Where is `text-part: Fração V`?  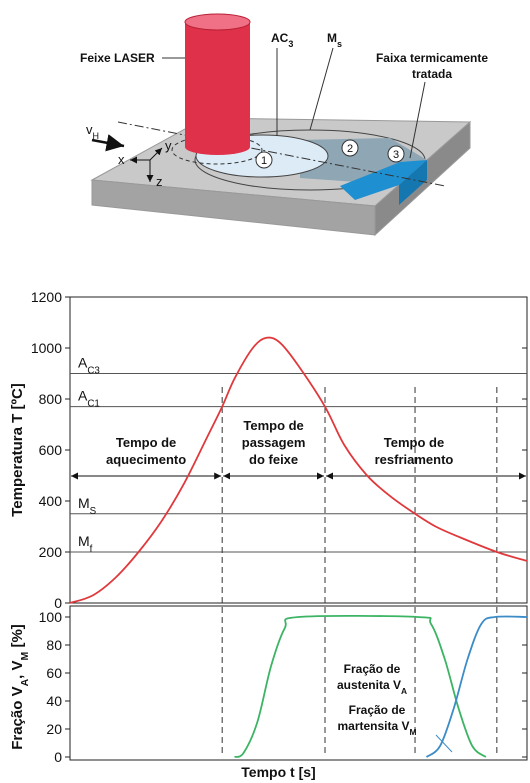 text-part: Fração V is located at coordinates (17, 717).